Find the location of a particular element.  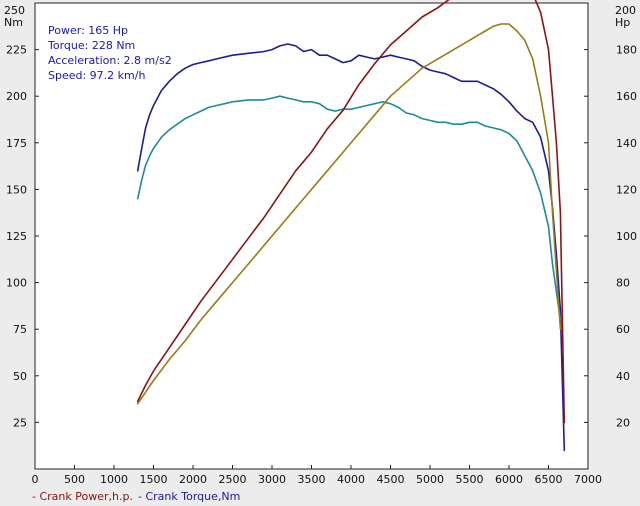

legend-crank-torque: - Crank Torque,Nm is located at coordinates (189, 496).